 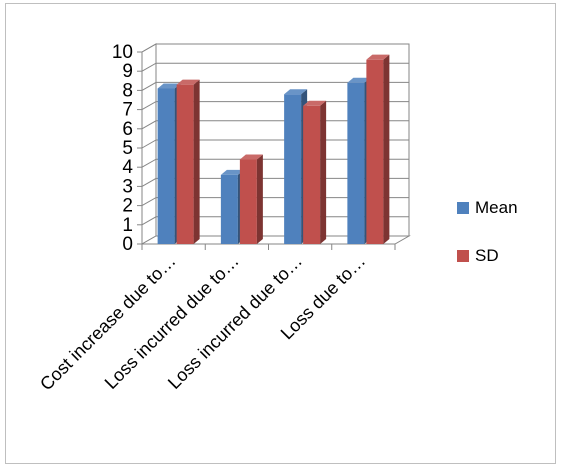 What do you see at coordinates (487, 255) in the screenshot?
I see `legend-label: SD` at bounding box center [487, 255].